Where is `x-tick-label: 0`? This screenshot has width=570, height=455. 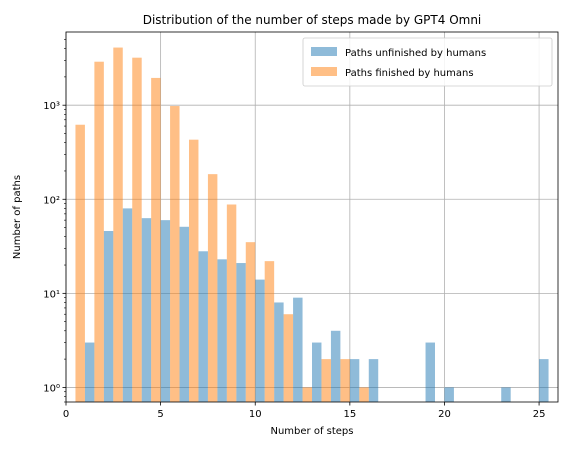
x-tick-label: 0 is located at coordinates (66, 414).